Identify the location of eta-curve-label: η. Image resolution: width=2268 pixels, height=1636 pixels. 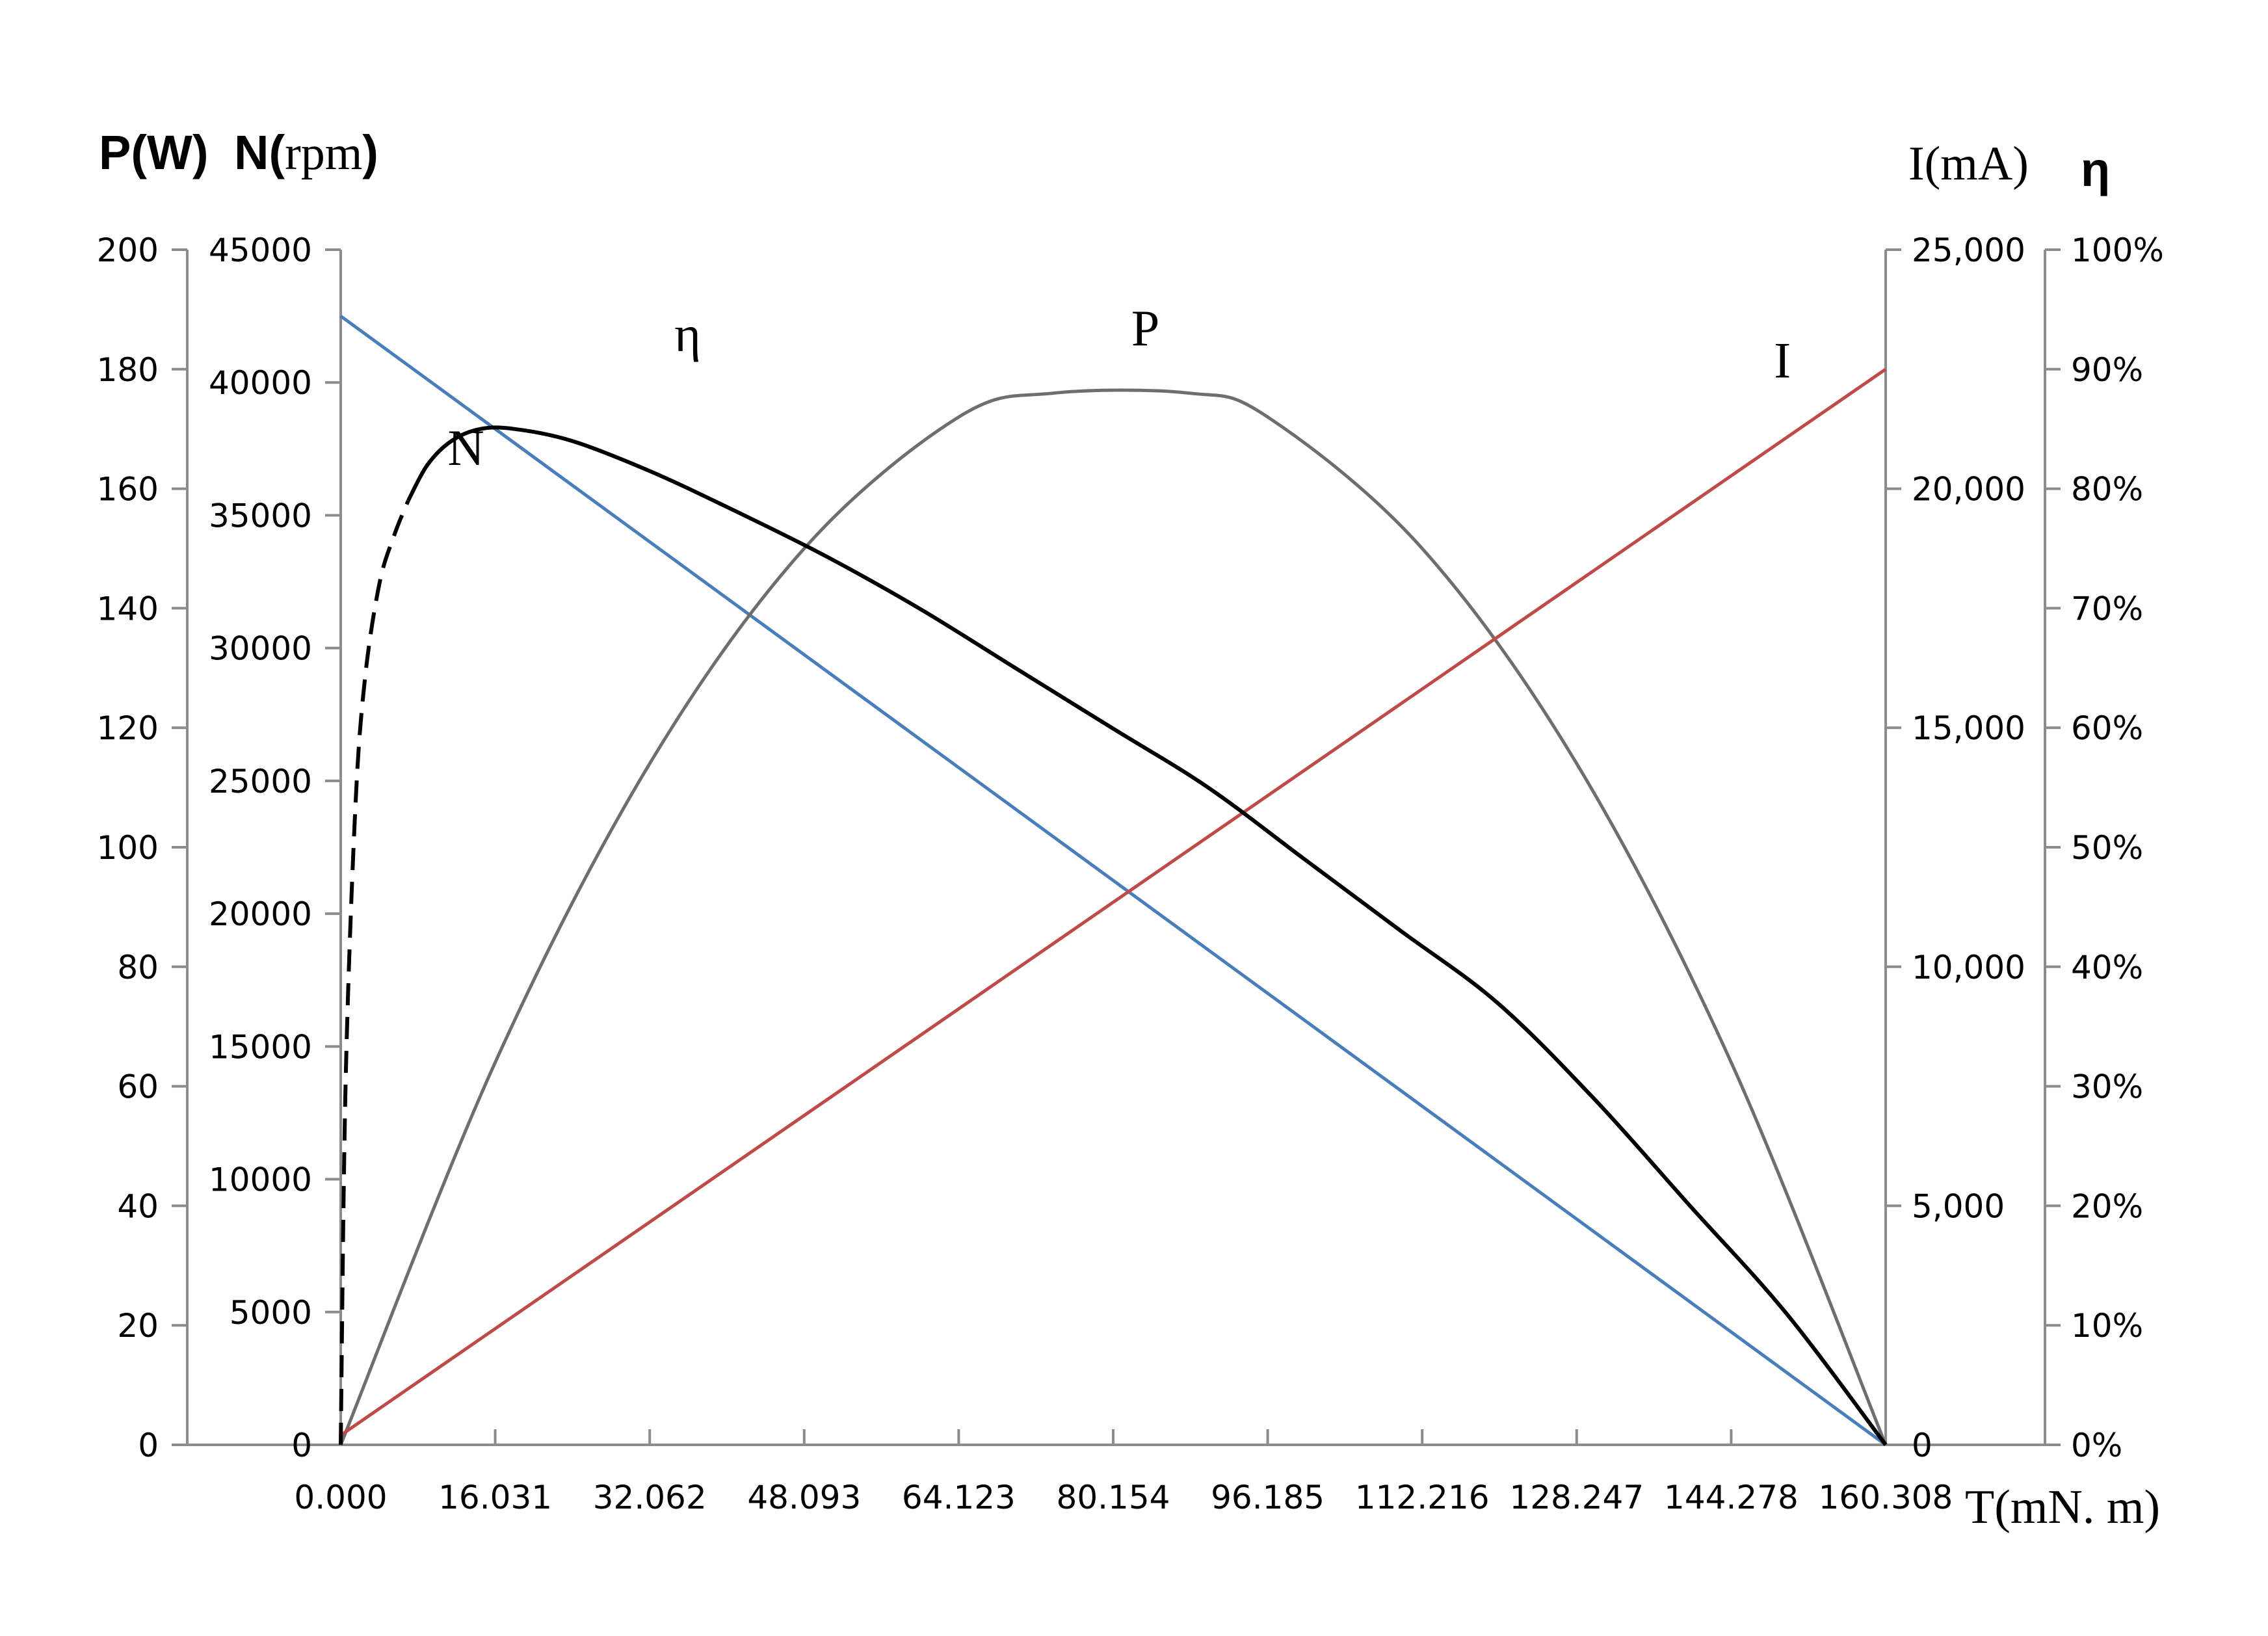
(687, 334).